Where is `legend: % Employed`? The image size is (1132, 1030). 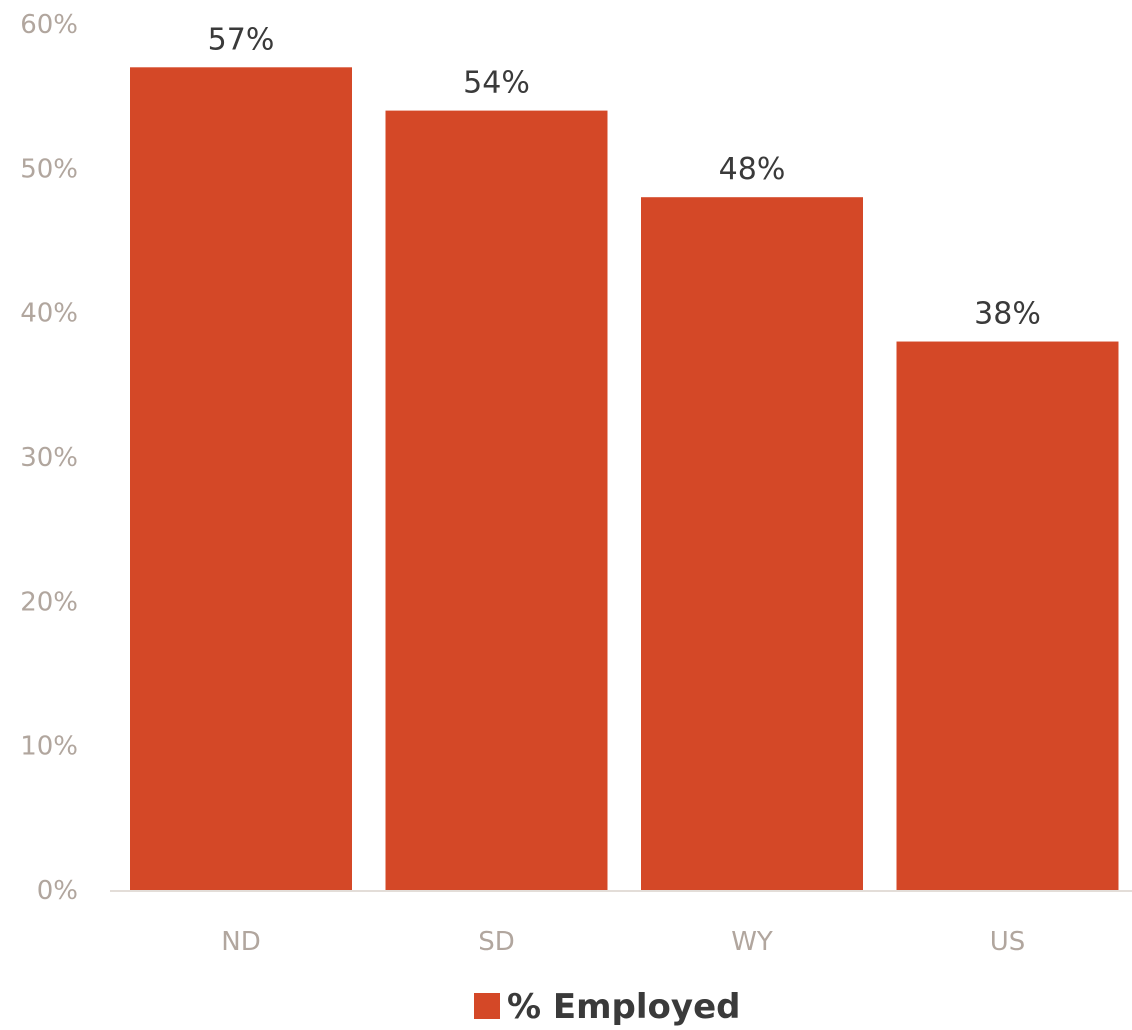 legend: % Employed is located at coordinates (607, 1007).